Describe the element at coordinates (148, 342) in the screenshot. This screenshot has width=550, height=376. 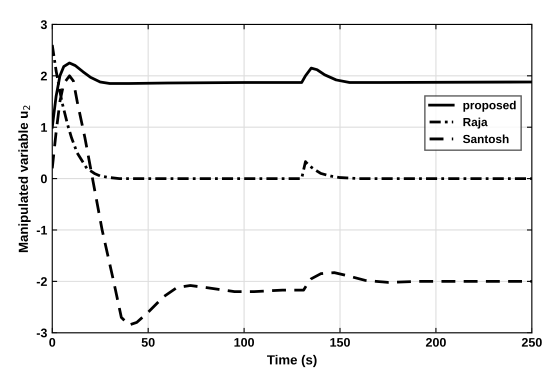
I see `x-tick-label: 50` at that location.